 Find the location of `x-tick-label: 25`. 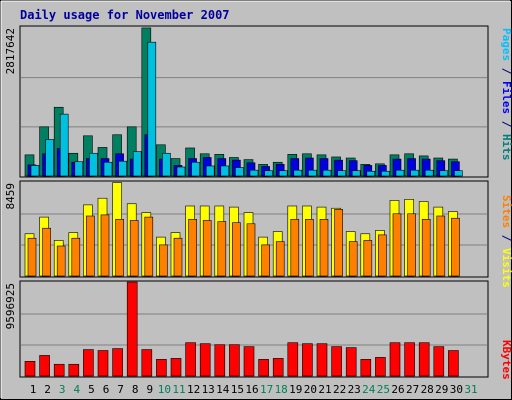

x-tick-label: 25 is located at coordinates (383, 389).